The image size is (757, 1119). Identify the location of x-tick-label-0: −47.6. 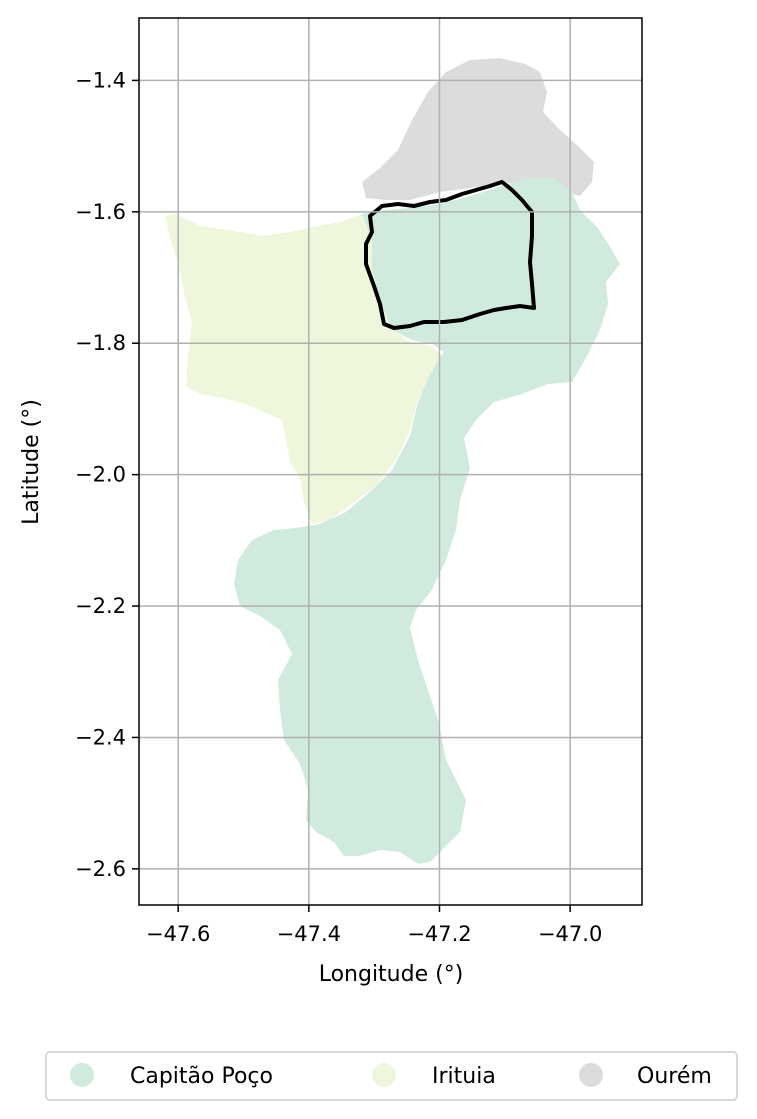
(178, 934).